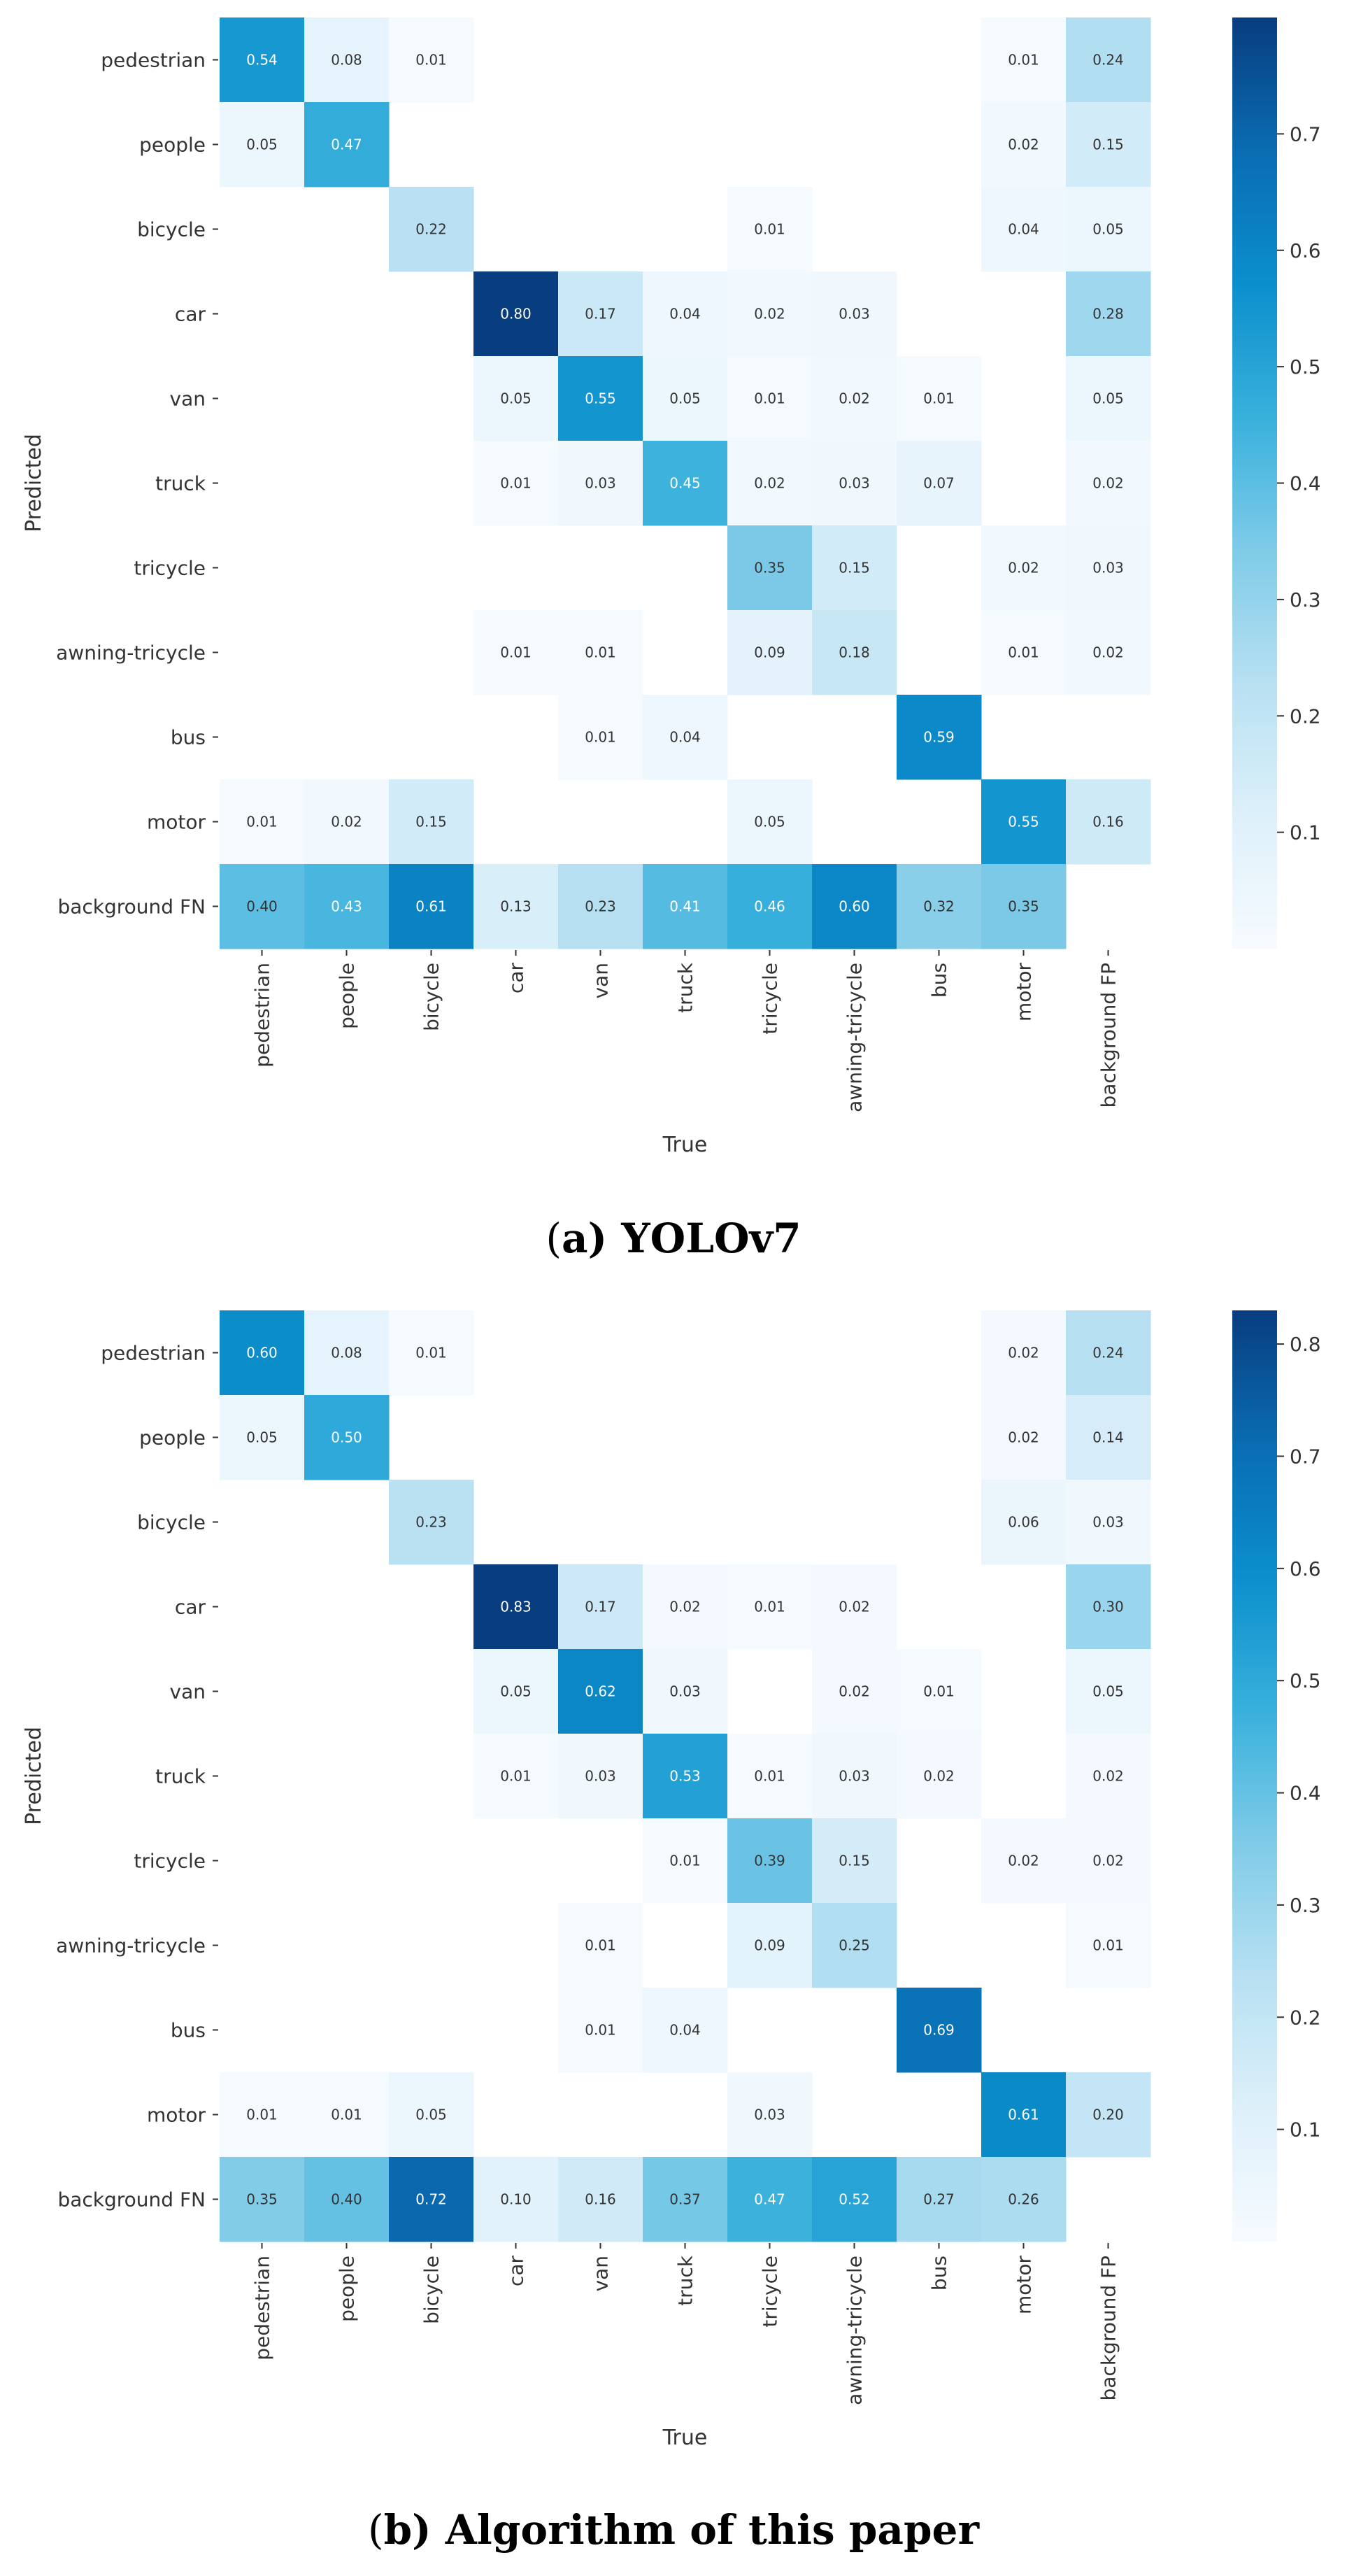 The image size is (1347, 2576). Describe the element at coordinates (180, 1777) in the screenshot. I see `y-tick-label: truck` at that location.